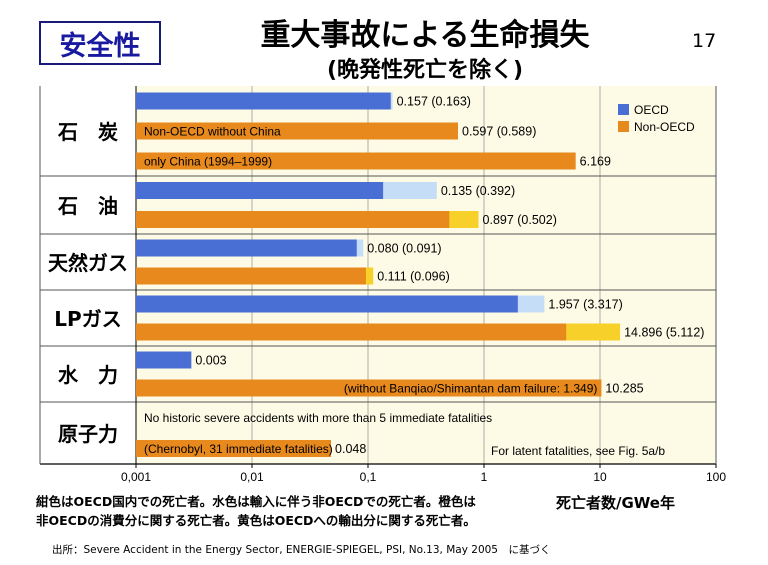  Describe the element at coordinates (595, 162) in the screenshot. I see `bar-value-label: 6.169` at that location.